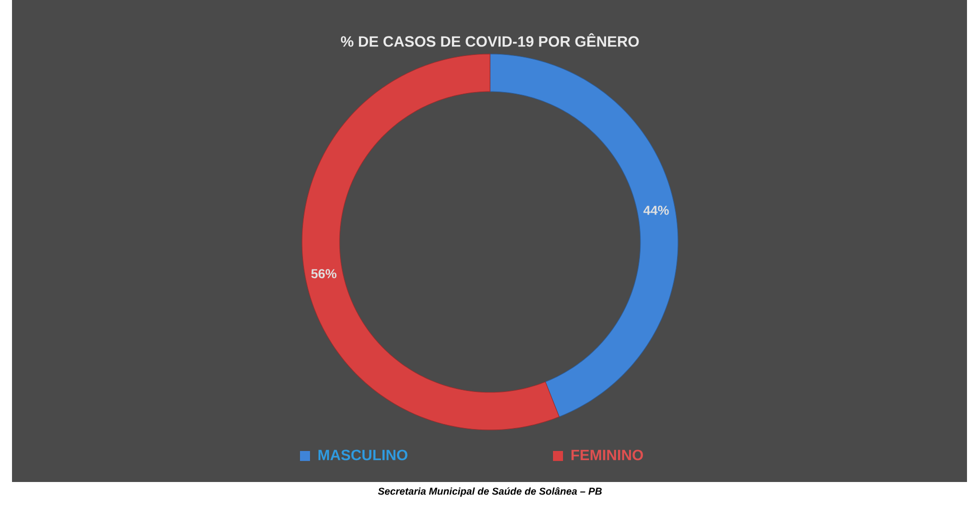 The image size is (979, 507). What do you see at coordinates (656, 210) in the screenshot?
I see `data-label: 44%` at bounding box center [656, 210].